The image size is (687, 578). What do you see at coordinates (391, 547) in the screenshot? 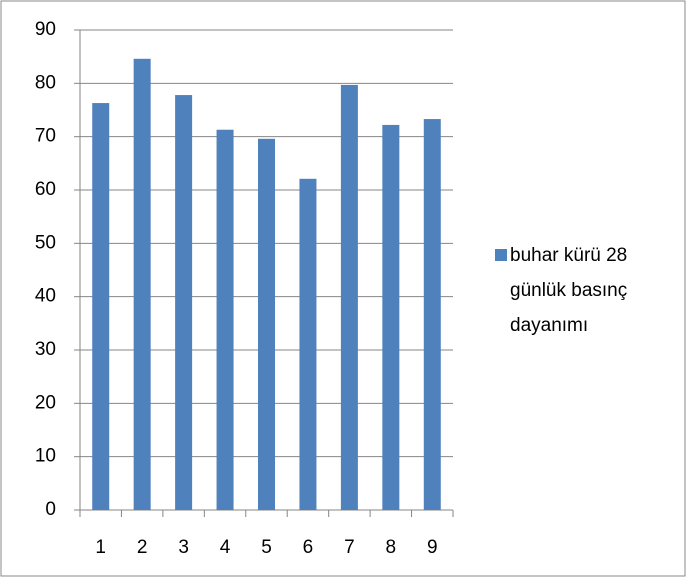
I see `x-tick-label: 8` at bounding box center [391, 547].